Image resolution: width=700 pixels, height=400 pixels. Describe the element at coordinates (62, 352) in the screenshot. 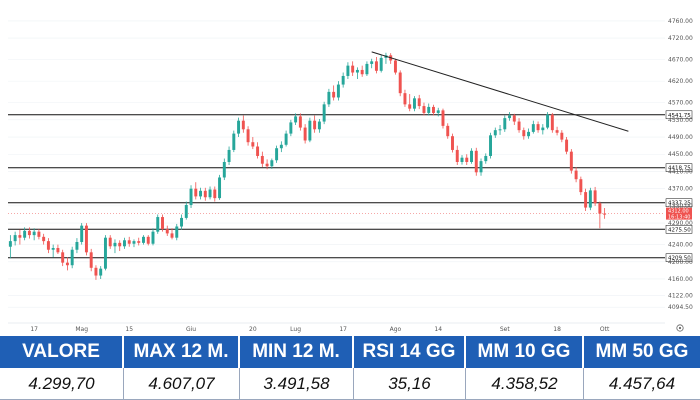

I see `header-valore: VALORE` at that location.